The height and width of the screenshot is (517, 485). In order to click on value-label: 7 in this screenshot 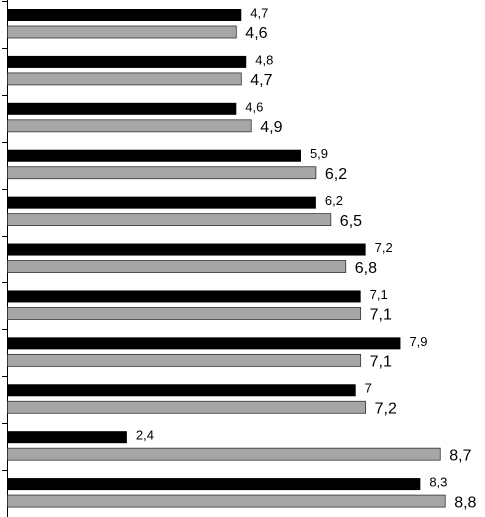, I will do `click(368, 388)`.